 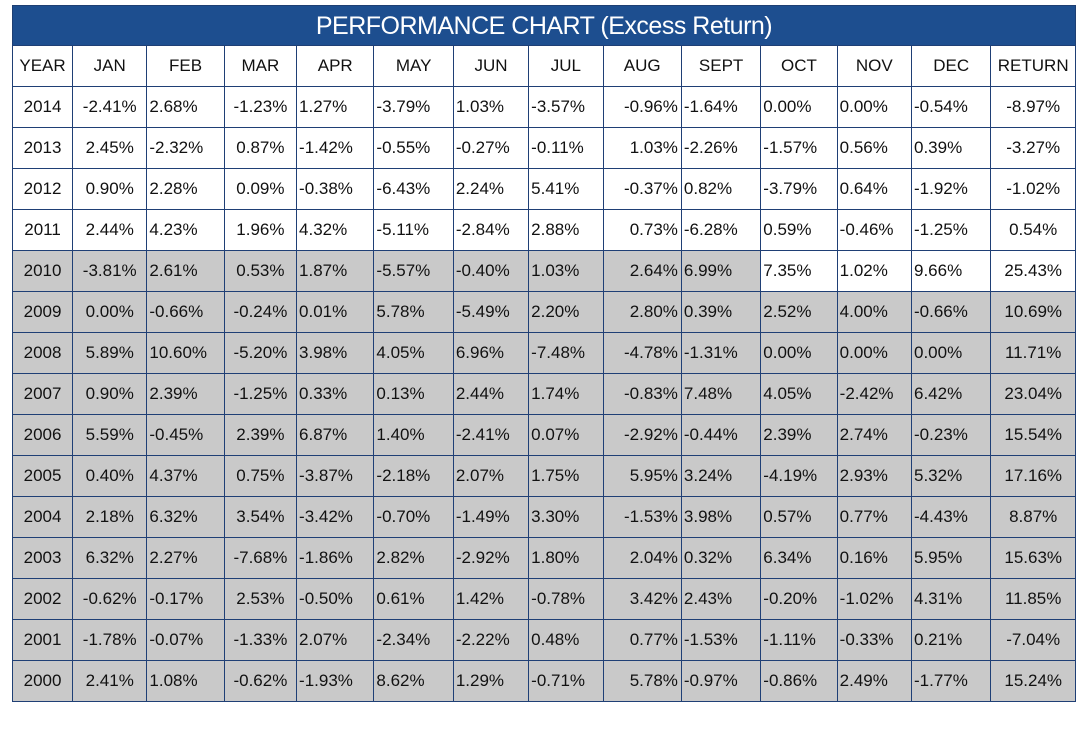 What do you see at coordinates (185, 353) in the screenshot?
I see `month-cell: 10.60%` at bounding box center [185, 353].